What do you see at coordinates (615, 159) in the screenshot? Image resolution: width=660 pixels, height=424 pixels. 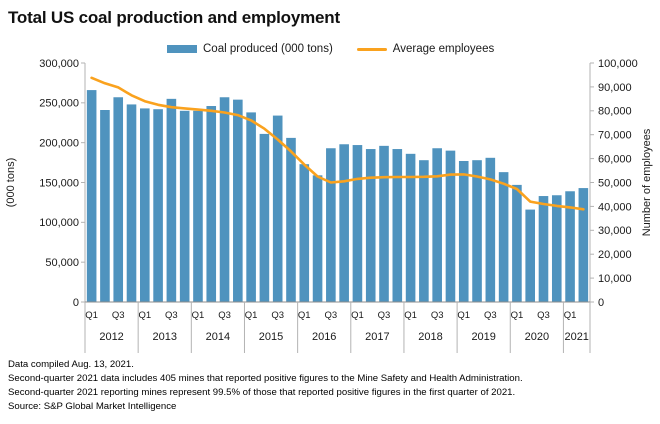 I see `right-axis-tick-label: 60,000` at bounding box center [615, 159].